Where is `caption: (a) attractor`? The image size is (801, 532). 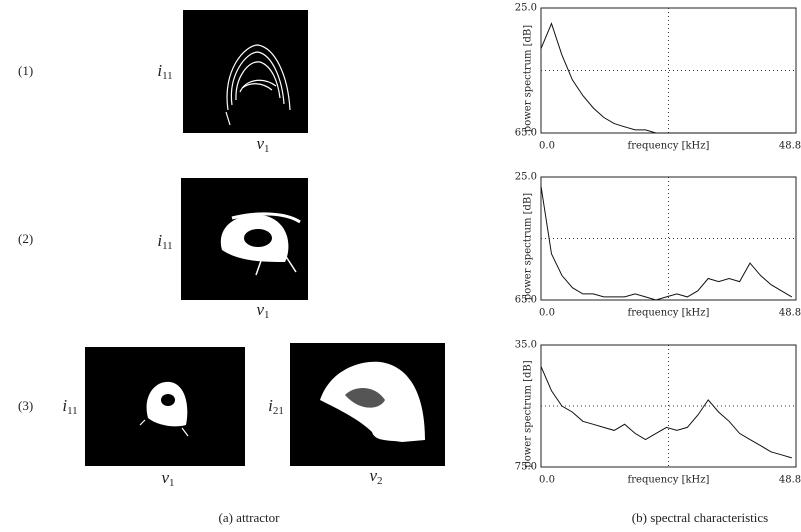 caption: (a) attractor is located at coordinates (250, 517).